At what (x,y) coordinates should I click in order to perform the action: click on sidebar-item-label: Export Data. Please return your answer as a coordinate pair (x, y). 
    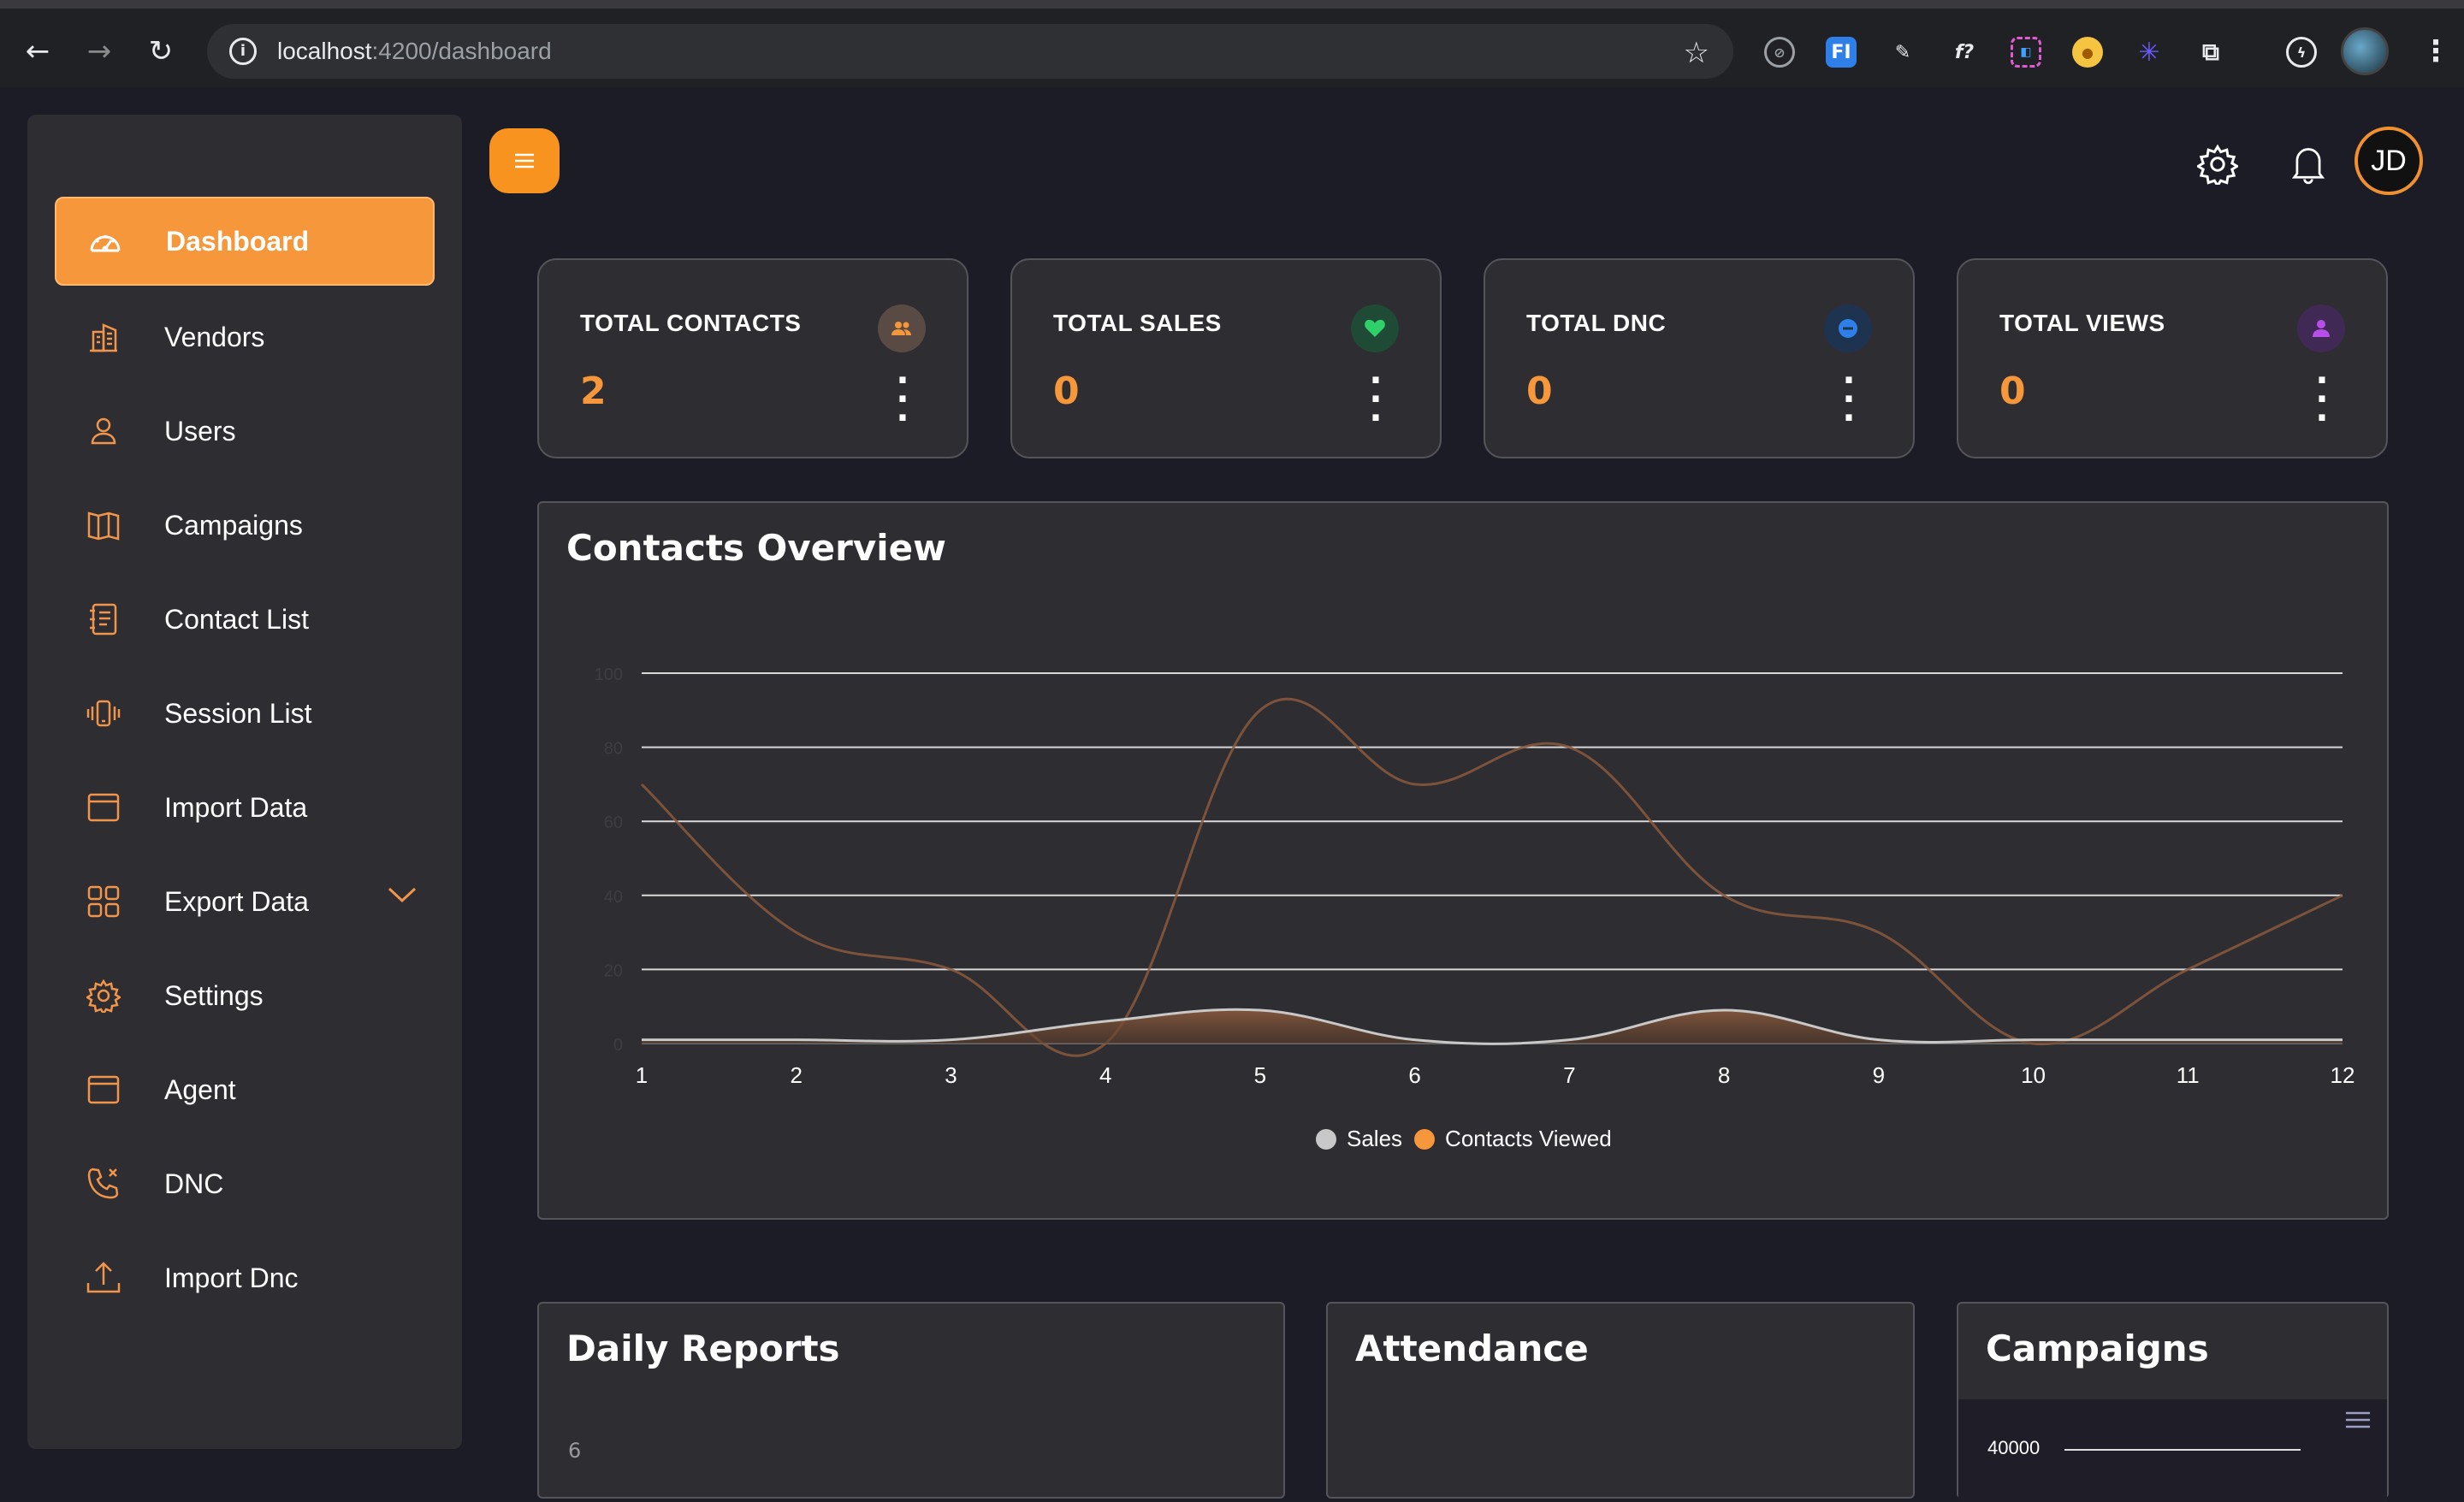
    Looking at the image, I should click on (236, 902).